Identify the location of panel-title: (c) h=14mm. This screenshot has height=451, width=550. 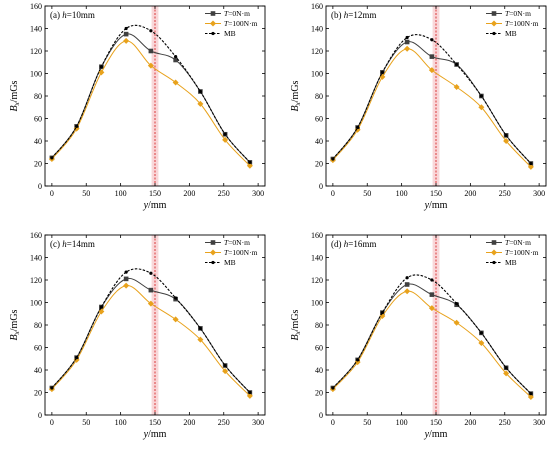
(72, 244).